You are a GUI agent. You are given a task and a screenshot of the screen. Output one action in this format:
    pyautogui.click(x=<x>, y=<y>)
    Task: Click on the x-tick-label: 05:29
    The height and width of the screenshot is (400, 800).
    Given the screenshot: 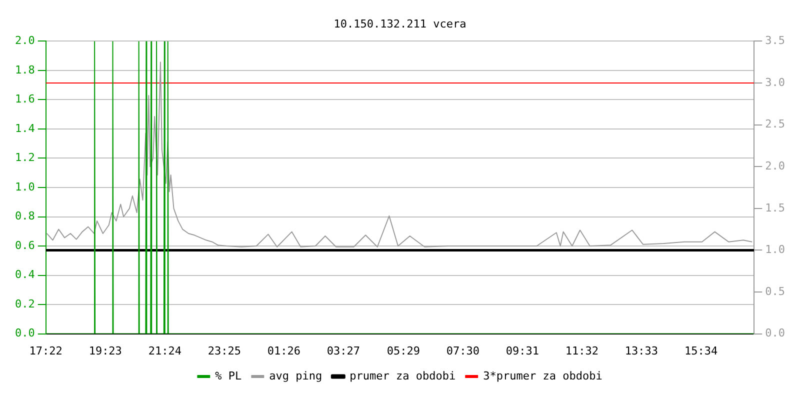 What is the action you would take?
    pyautogui.click(x=403, y=351)
    